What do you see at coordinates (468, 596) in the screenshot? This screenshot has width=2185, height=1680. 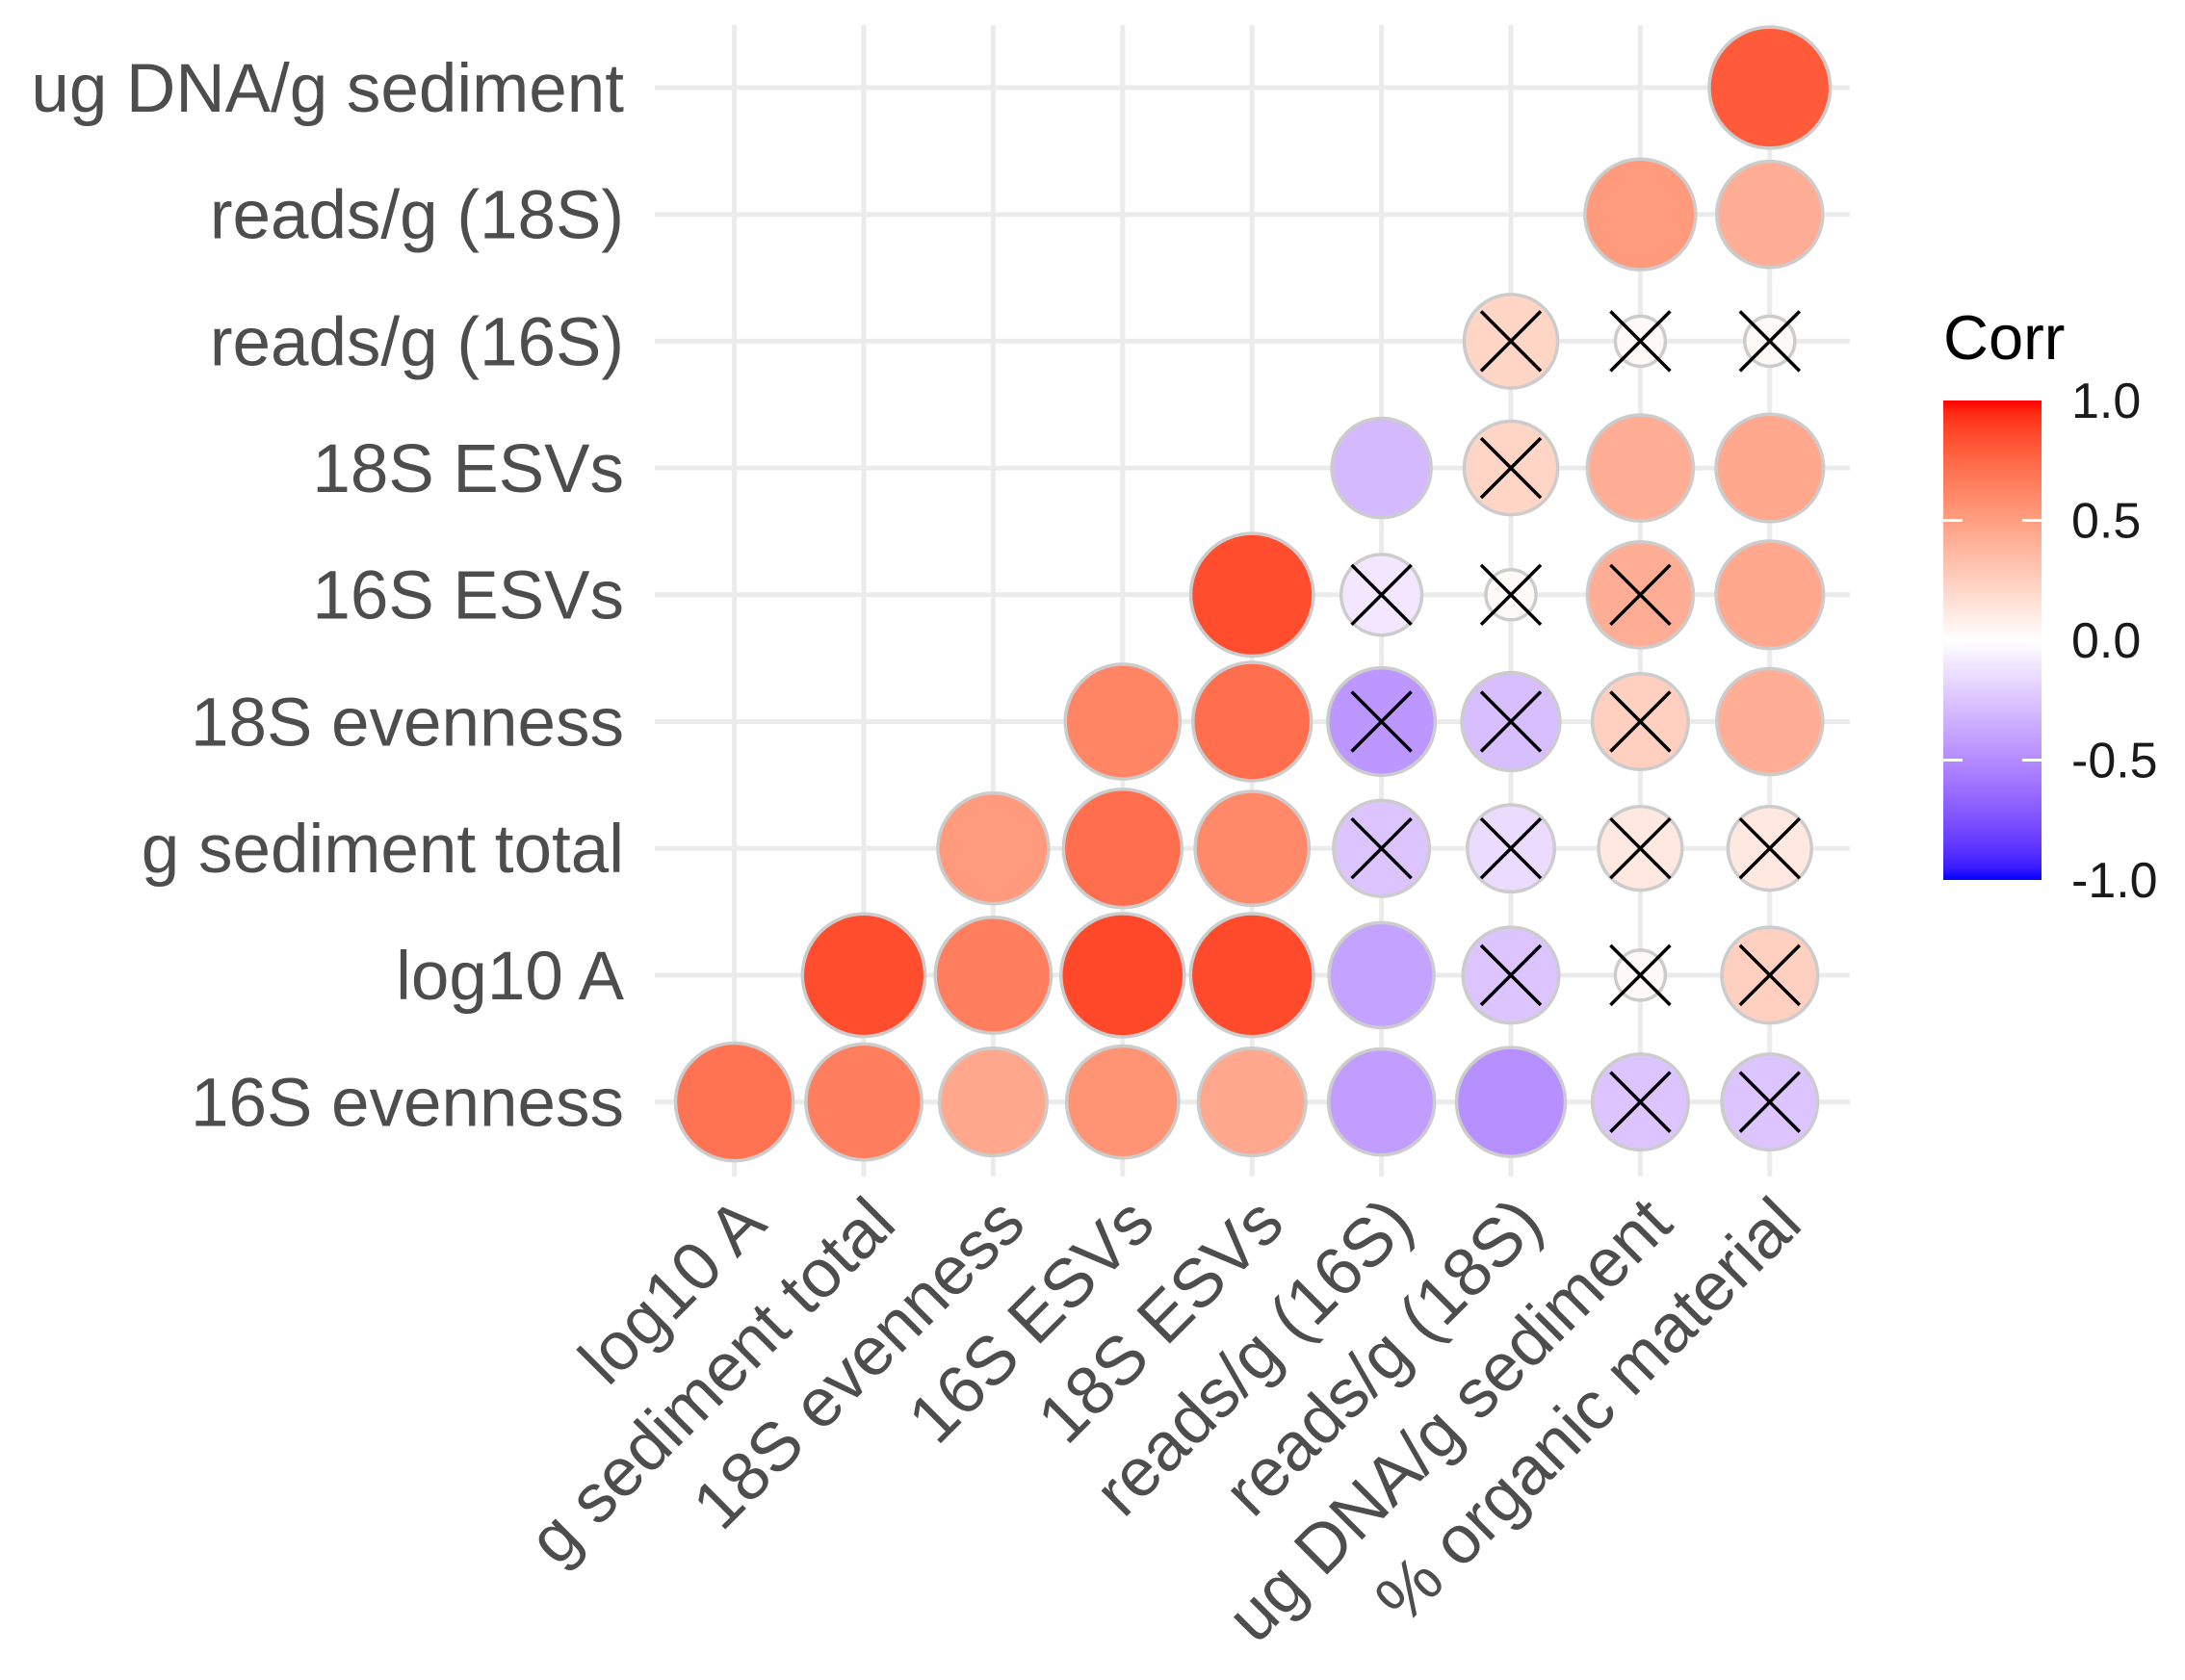 I see `y-tick-label-16s-esvs: 16S ESVs` at bounding box center [468, 596].